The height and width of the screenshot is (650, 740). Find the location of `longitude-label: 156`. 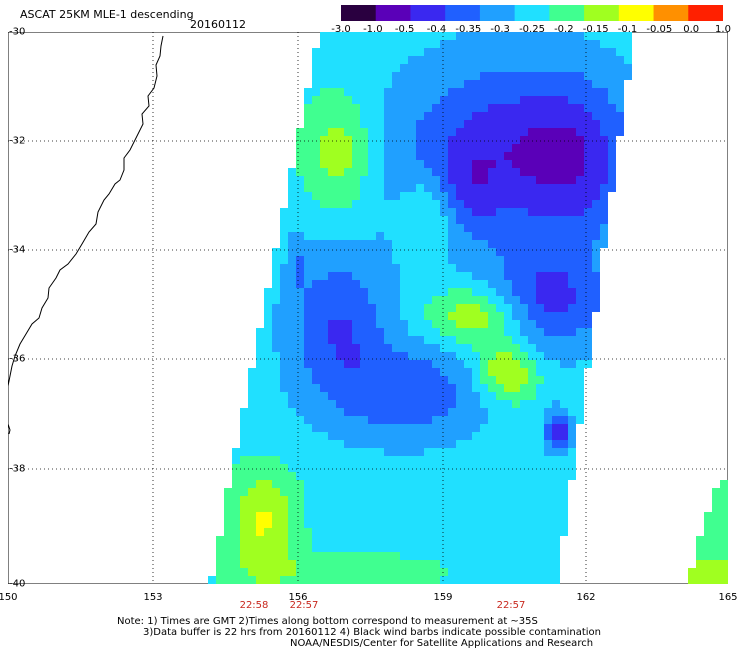

longitude-label: 156 is located at coordinates (298, 597).